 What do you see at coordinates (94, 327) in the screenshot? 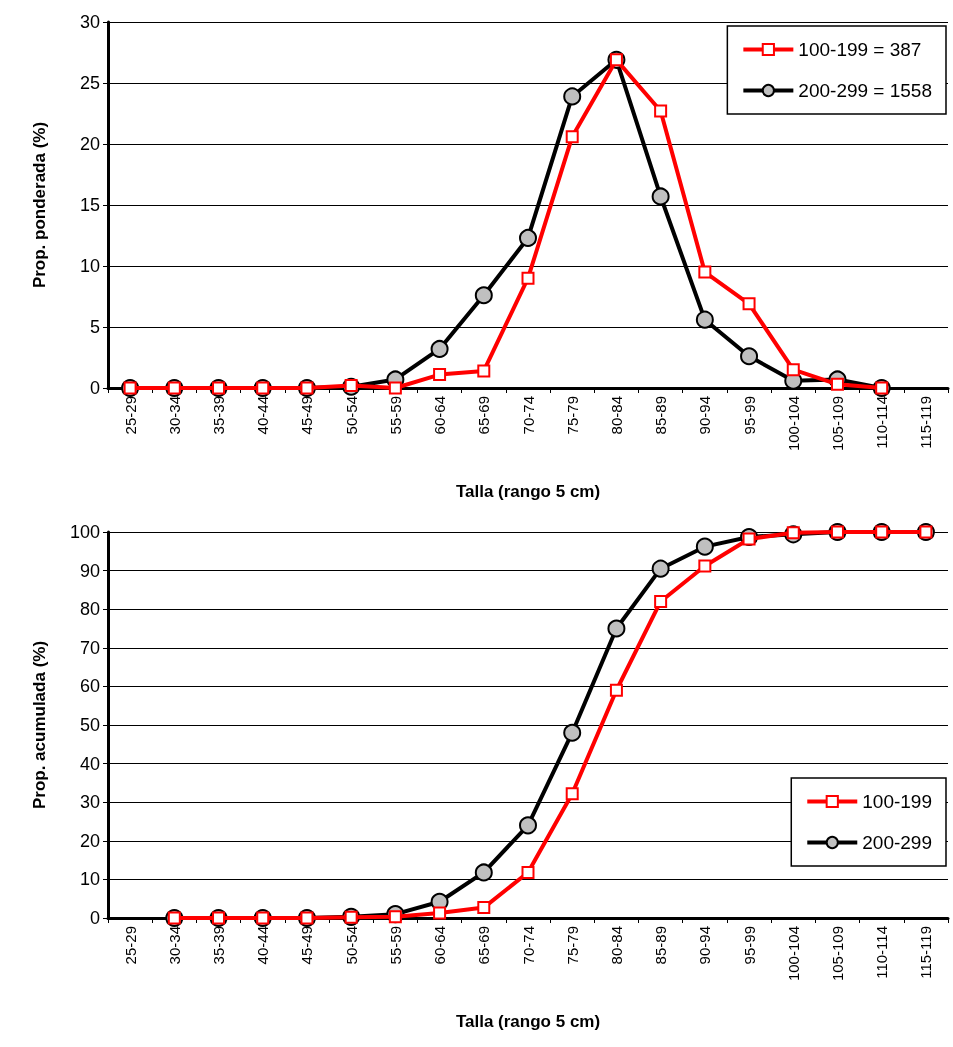
I see `y-tick-label: 5` at bounding box center [94, 327].